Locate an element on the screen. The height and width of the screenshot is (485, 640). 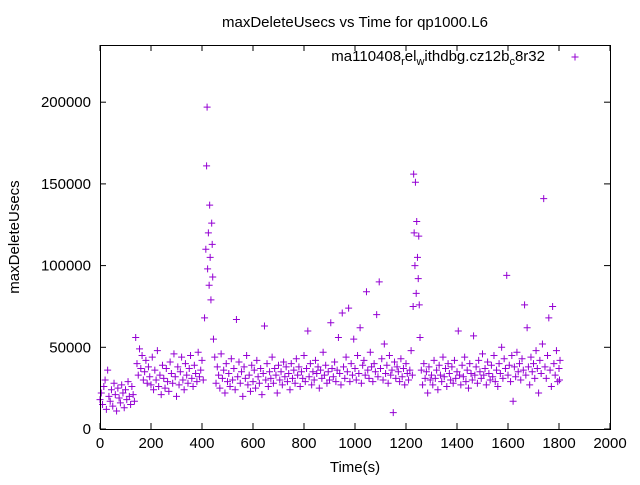
legend-marker-symbol is located at coordinates (575, 57).